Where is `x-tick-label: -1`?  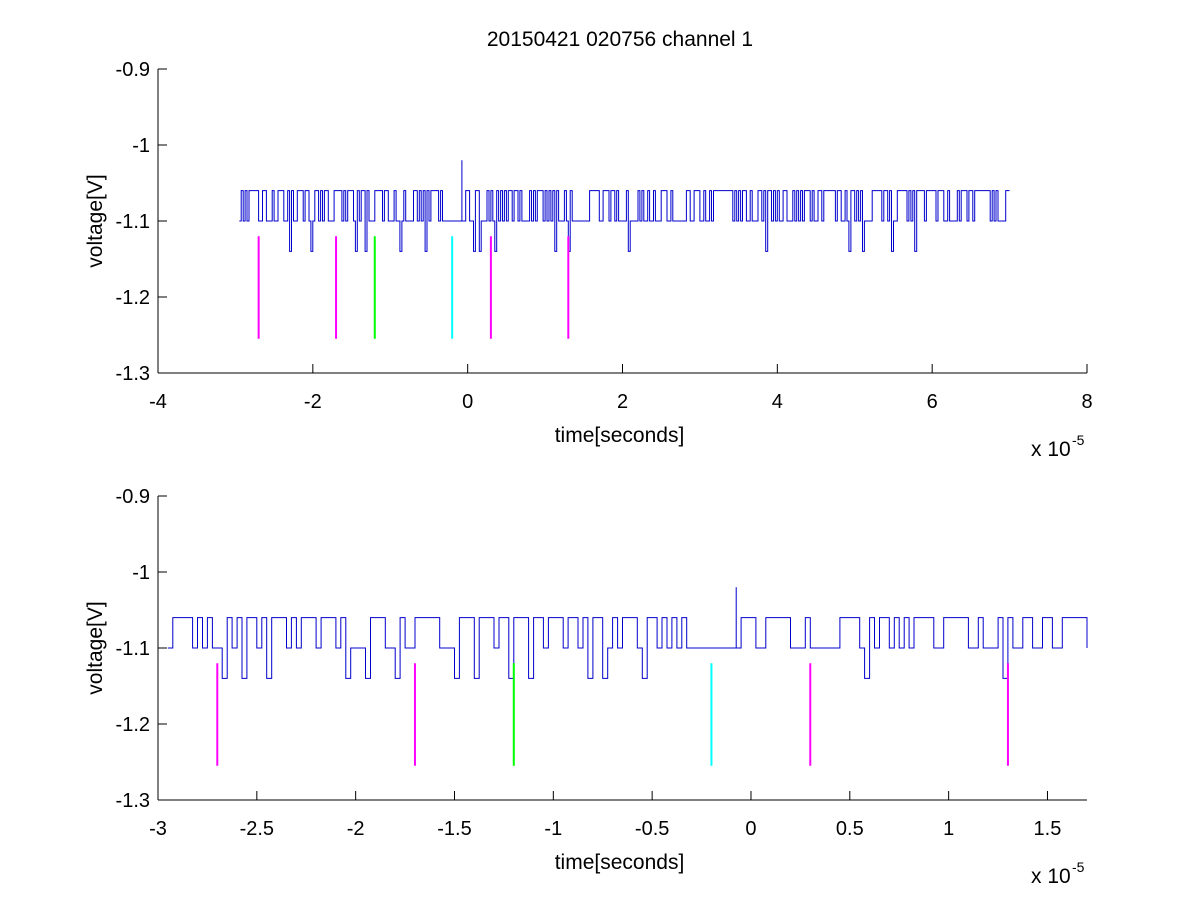 x-tick-label: -1 is located at coordinates (553, 829).